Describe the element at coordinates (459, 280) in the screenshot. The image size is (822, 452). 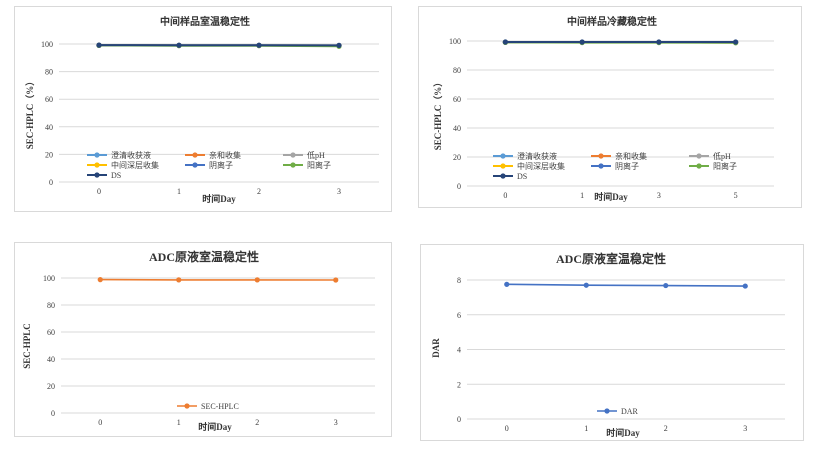
I see `y-tick-label: 8` at that location.